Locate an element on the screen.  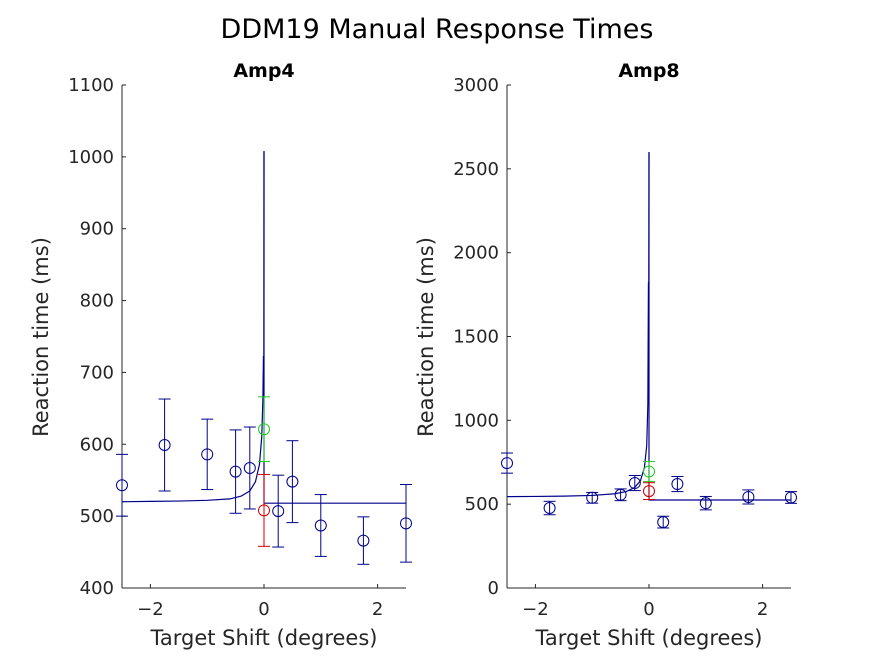
chart-title: Amp4 is located at coordinates (263, 71).